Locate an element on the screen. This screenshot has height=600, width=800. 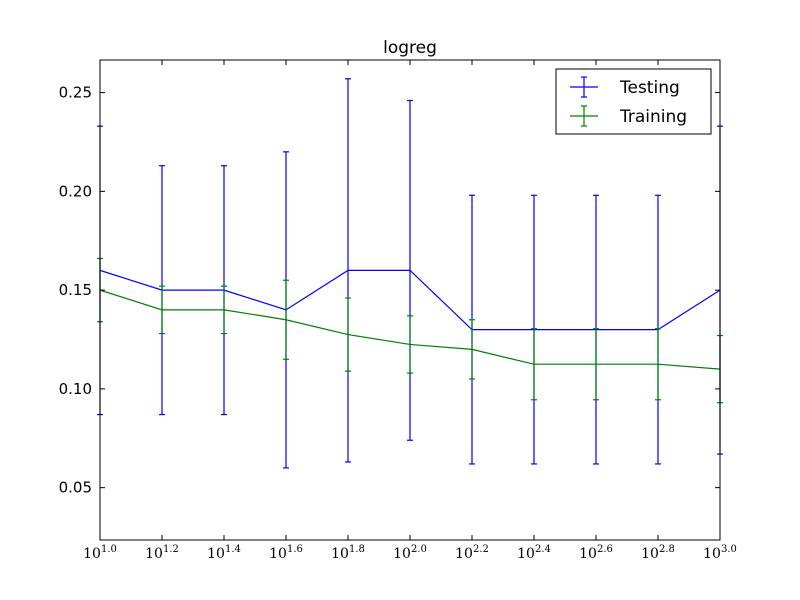
y-tick-label: 0.25 is located at coordinates (75, 93).